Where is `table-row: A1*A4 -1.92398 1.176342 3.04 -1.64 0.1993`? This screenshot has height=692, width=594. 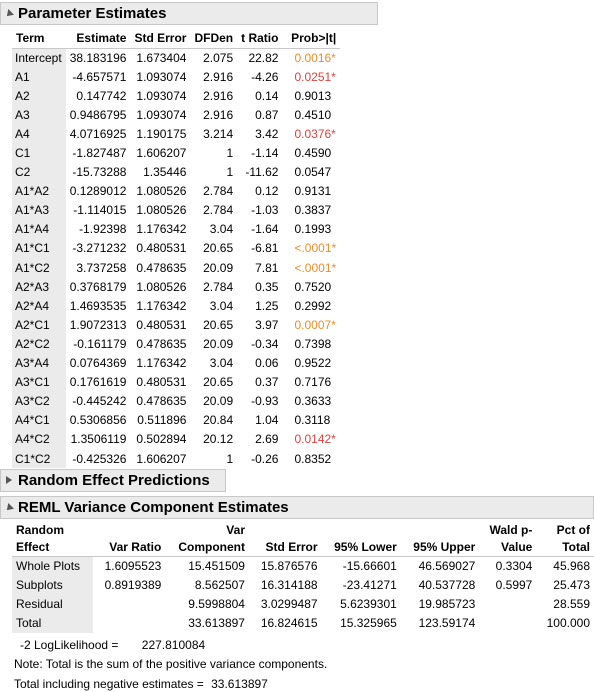 table-row: A1*A4 -1.92398 1.176342 3.04 -1.64 0.1993 is located at coordinates (176, 229).